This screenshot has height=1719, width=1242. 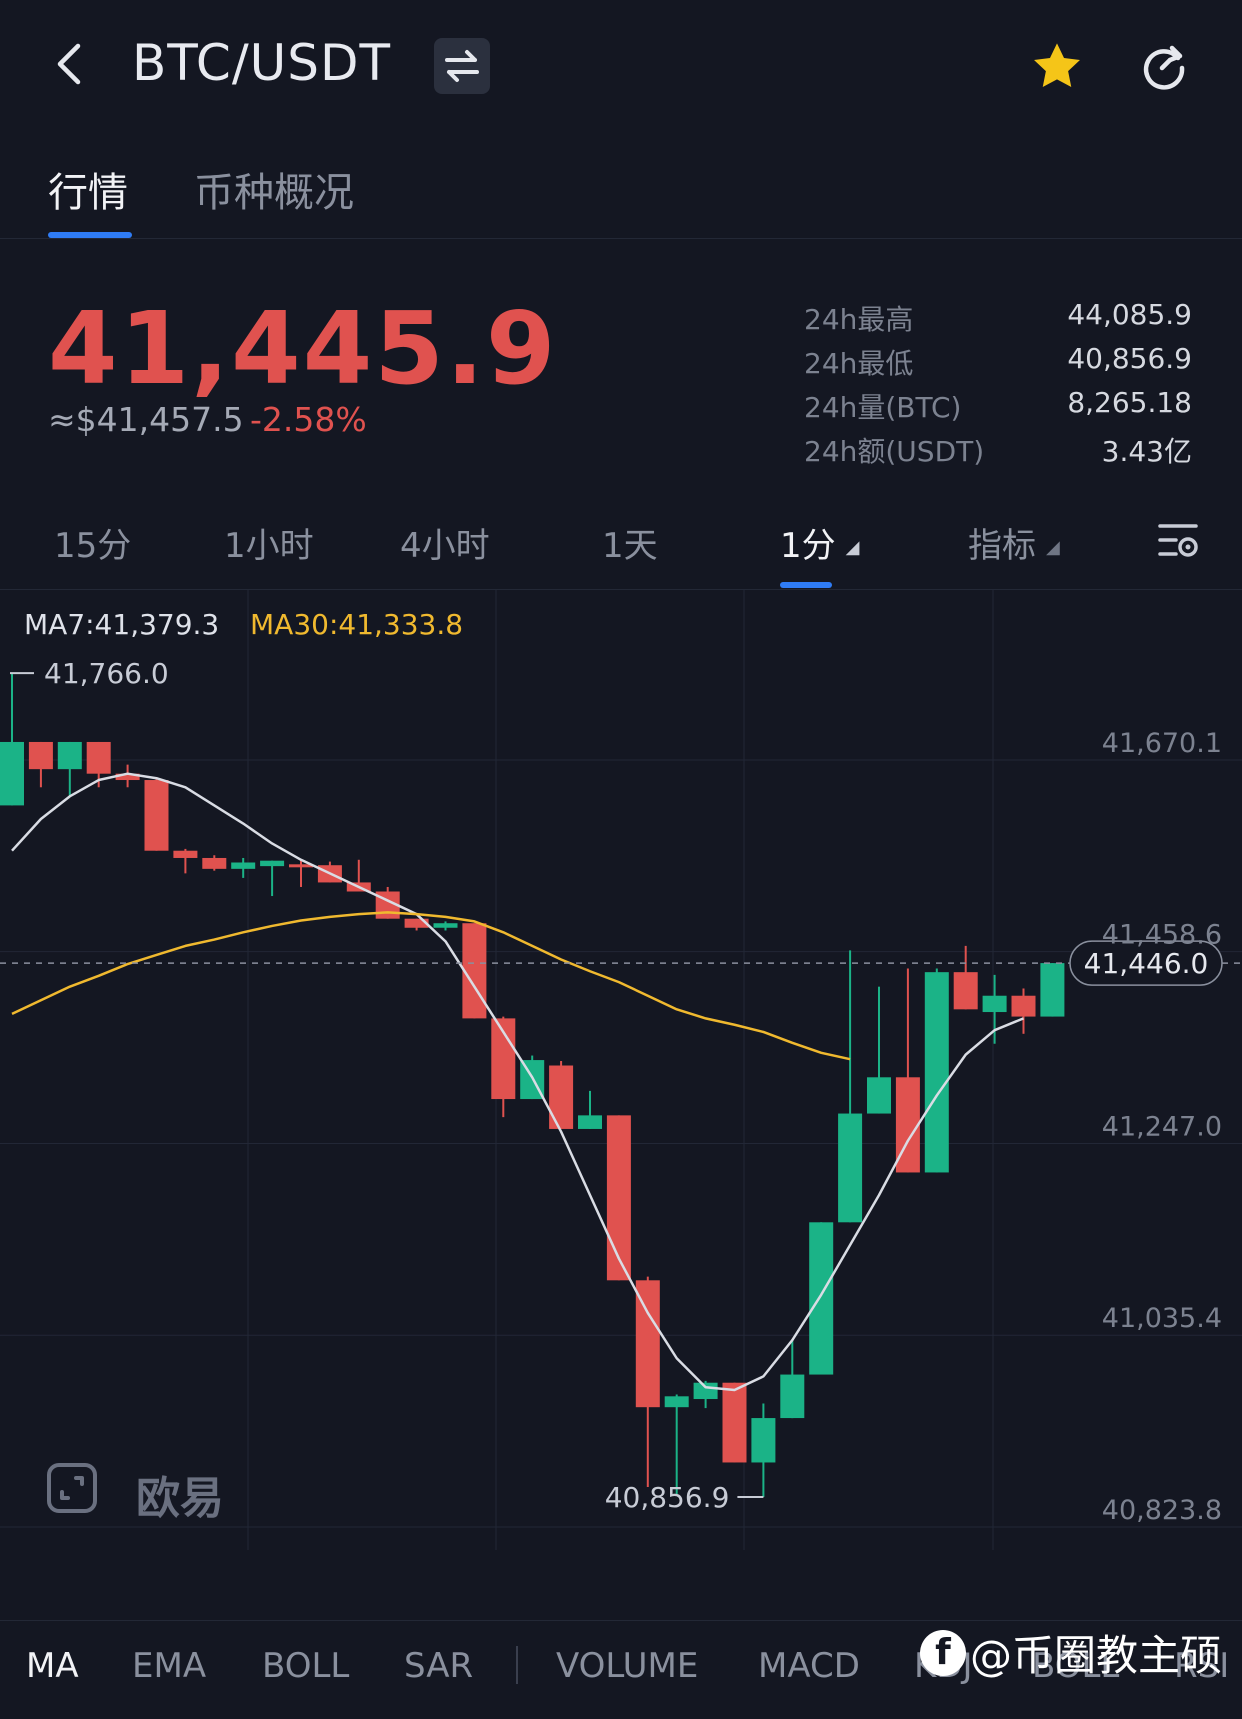 What do you see at coordinates (93, 546) in the screenshot?
I see `timeframe-15m: 15分` at bounding box center [93, 546].